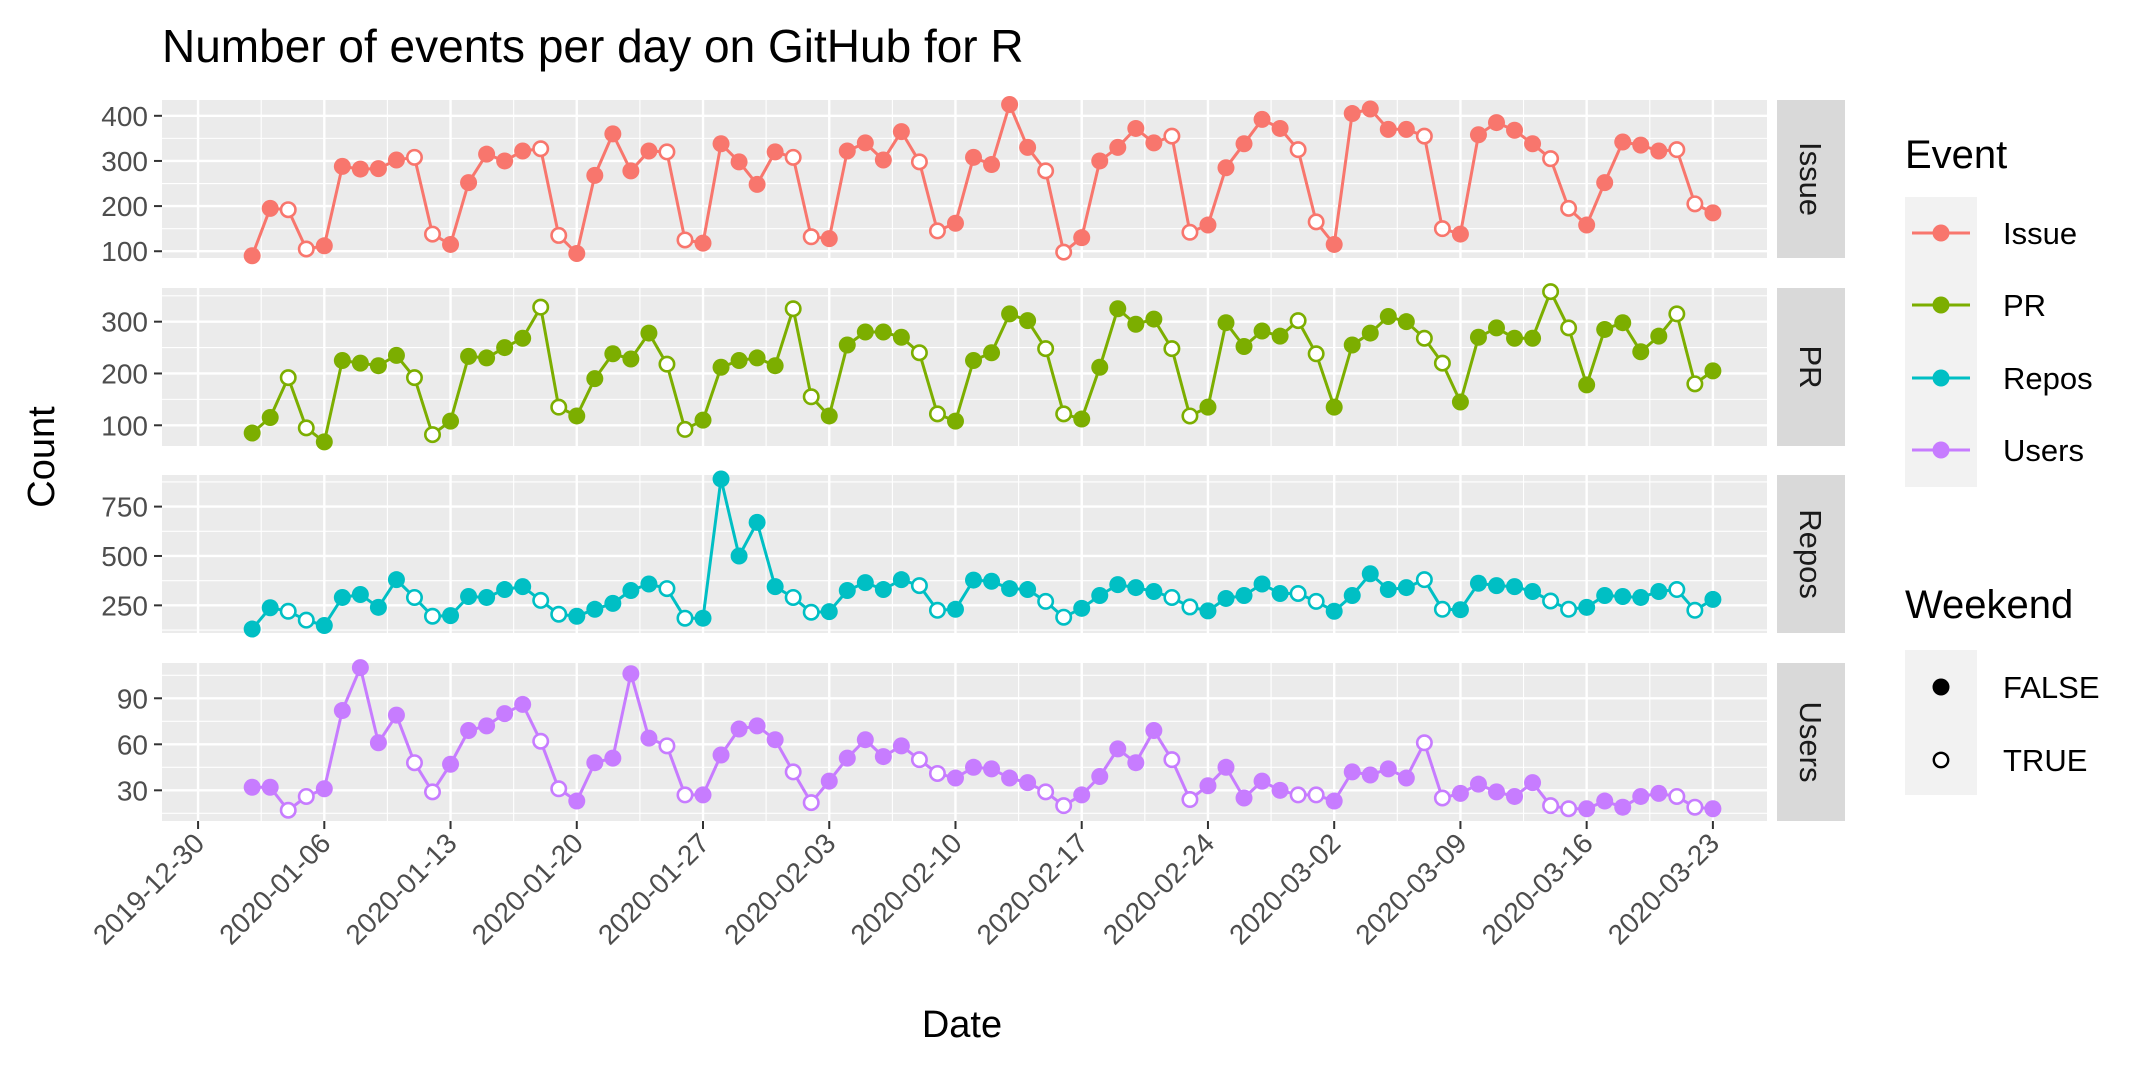  What do you see at coordinates (962, 1025) in the screenshot?
I see `x-axis-title: Date` at bounding box center [962, 1025].